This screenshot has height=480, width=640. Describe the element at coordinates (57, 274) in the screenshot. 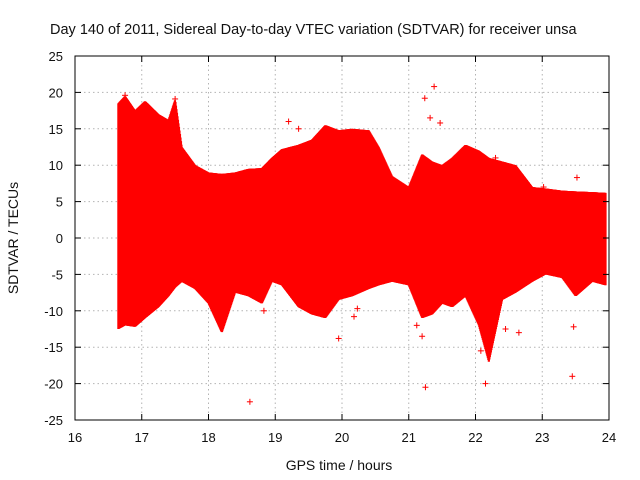

I see `y-tick-label--5: -5` at that location.